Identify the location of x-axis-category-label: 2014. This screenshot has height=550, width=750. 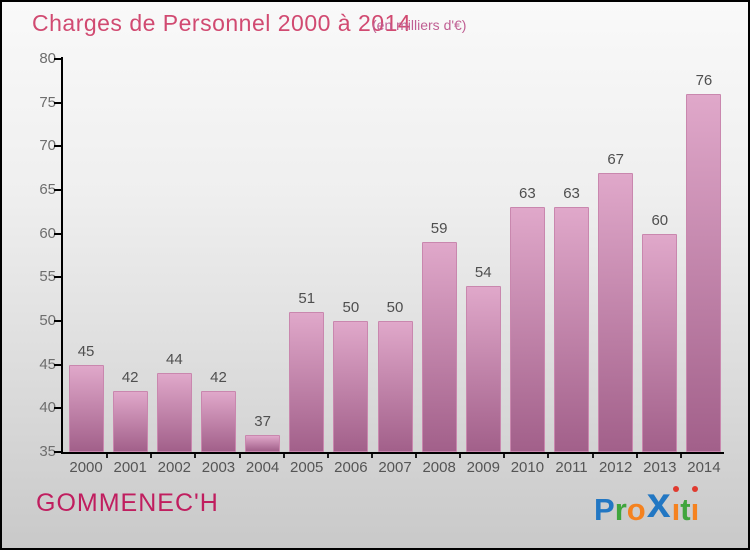
(704, 467).